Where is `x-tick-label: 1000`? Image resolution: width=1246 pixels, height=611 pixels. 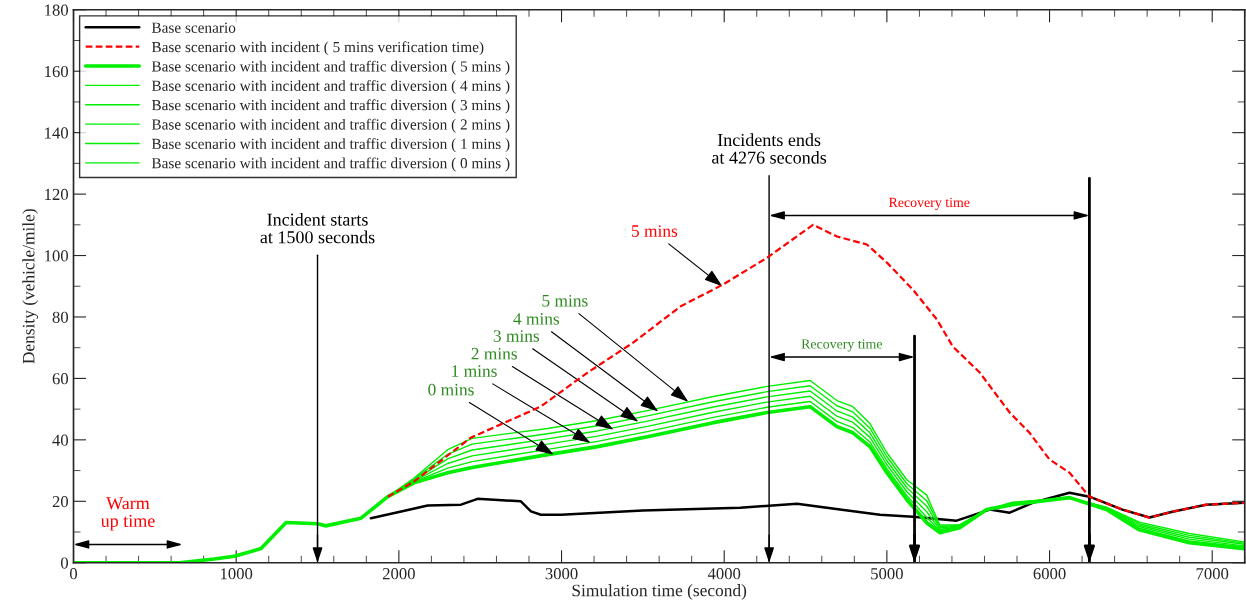 x-tick-label: 1000 is located at coordinates (236, 574).